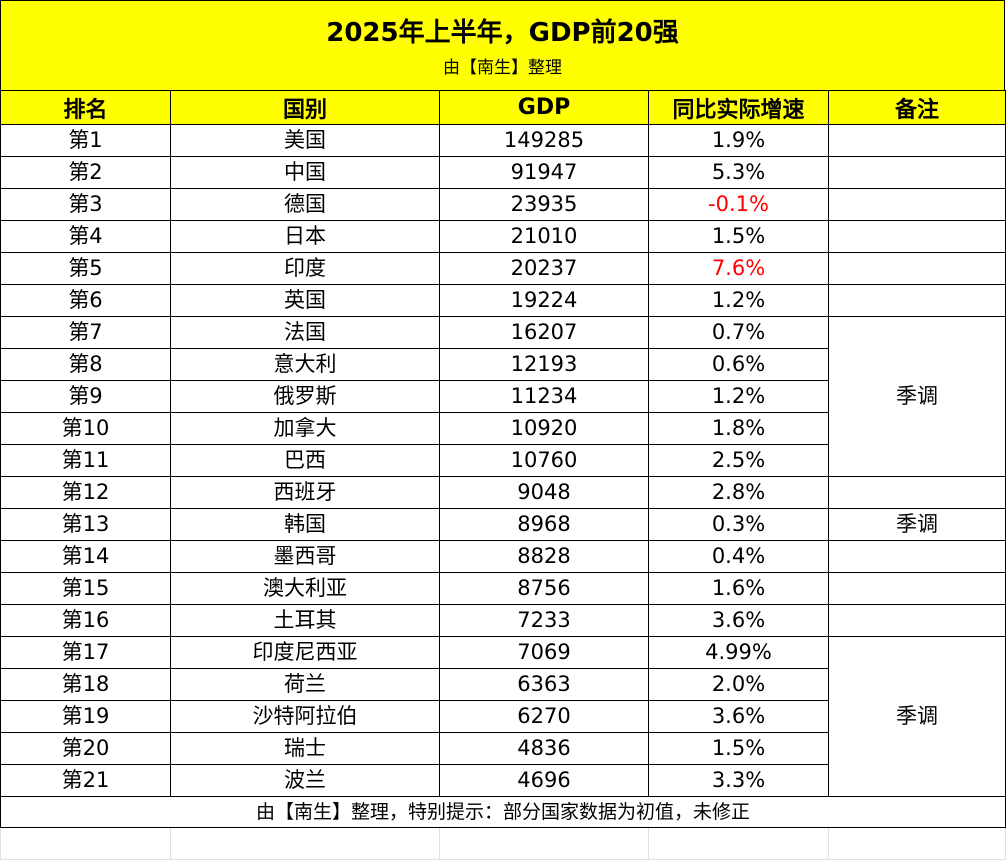 Image resolution: width=1006 pixels, height=864 pixels. What do you see at coordinates (738, 524) in the screenshot?
I see `growth-cell: 0.3%` at bounding box center [738, 524].